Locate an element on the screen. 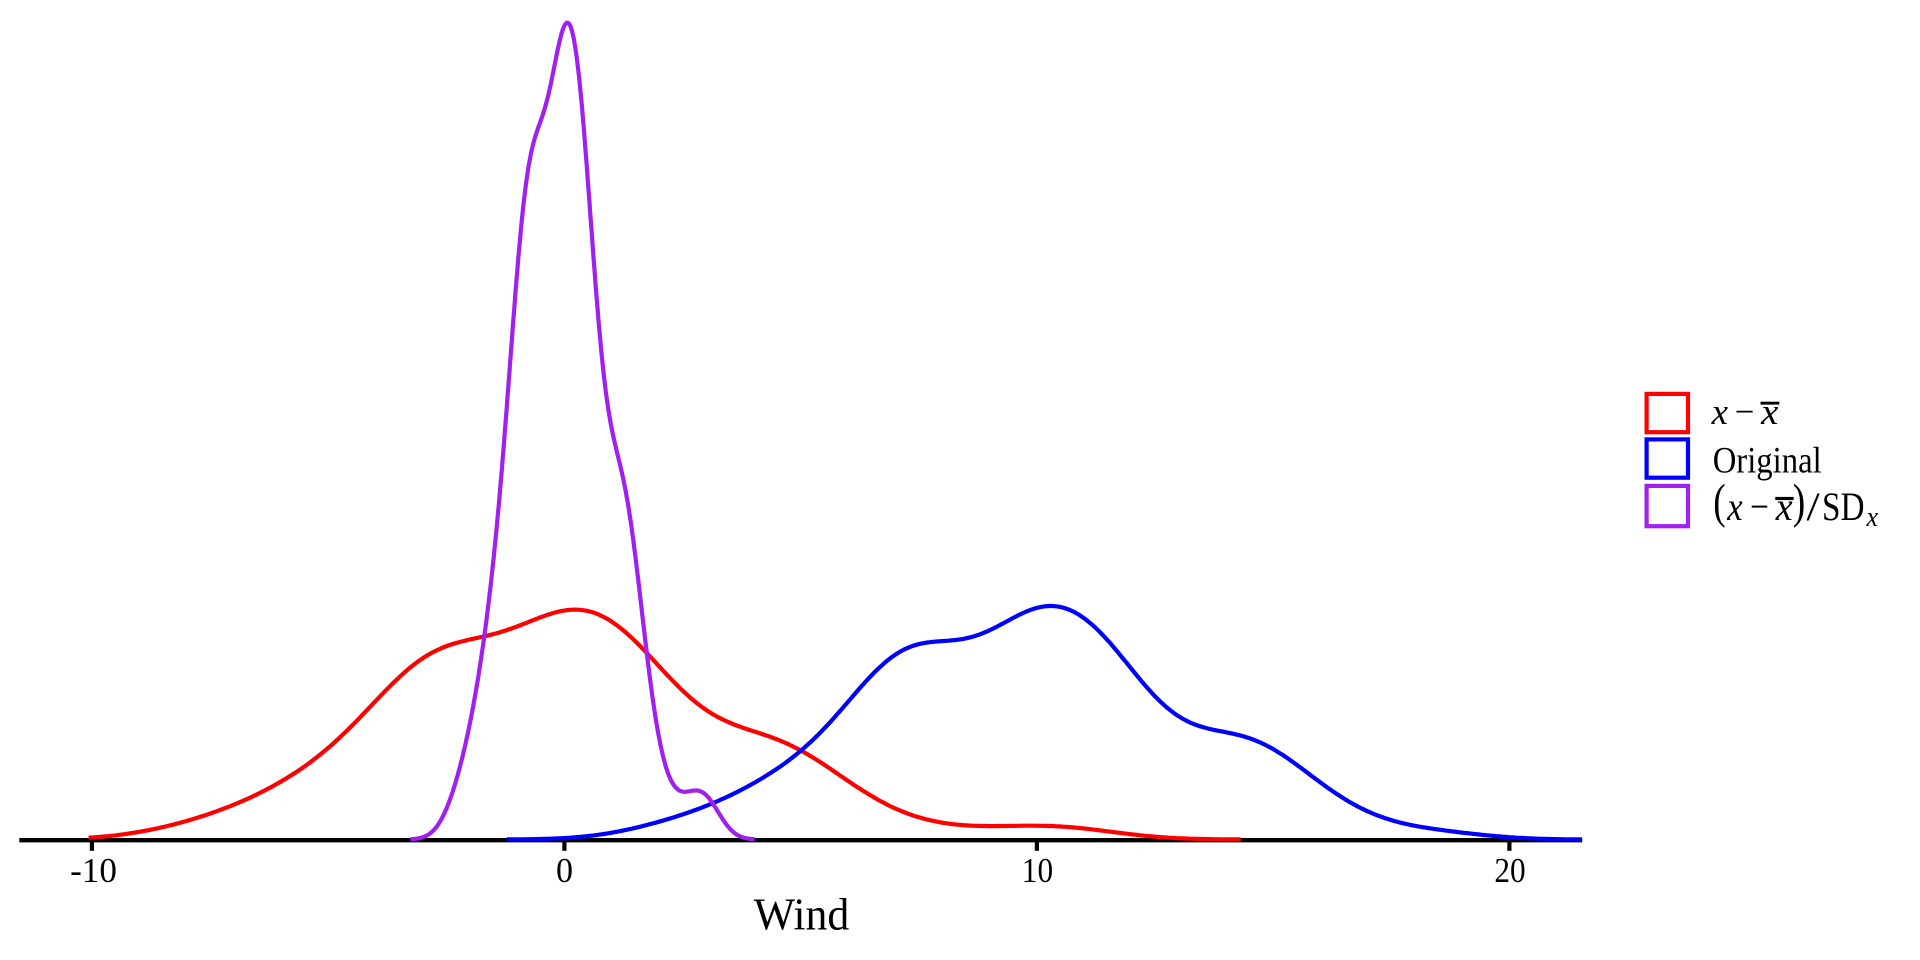 The width and height of the screenshot is (1920, 960). svg-text: SD is located at coordinates (1843, 506).